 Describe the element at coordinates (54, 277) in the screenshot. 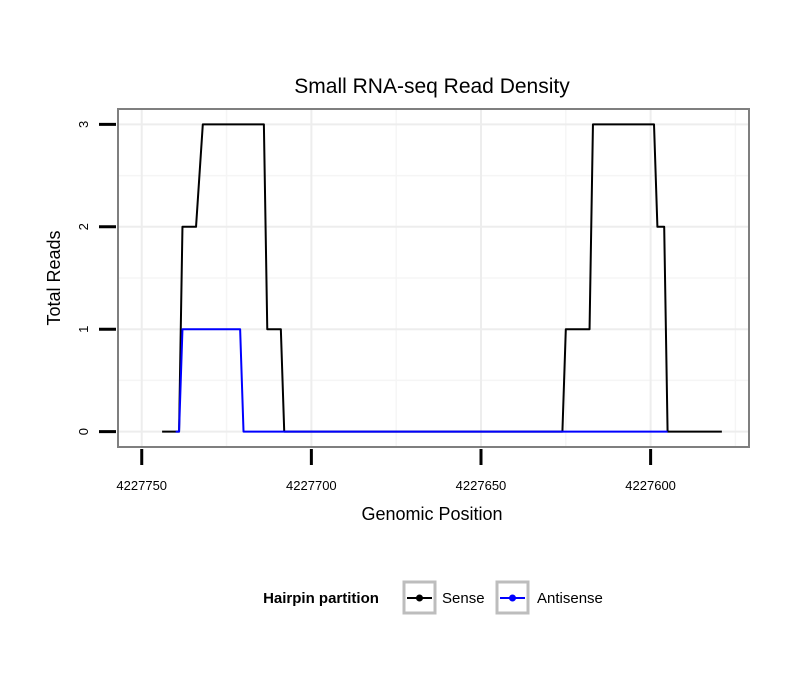

I see `y-axis-label: Total Reads` at that location.